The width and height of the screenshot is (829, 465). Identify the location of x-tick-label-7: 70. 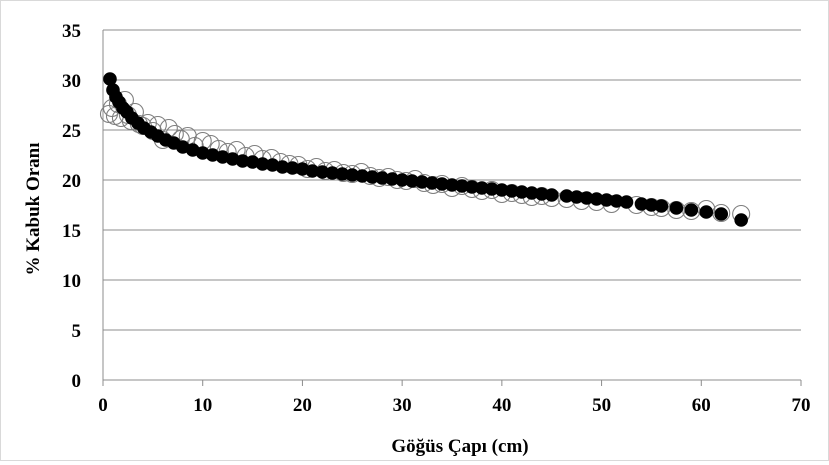
(801, 405).